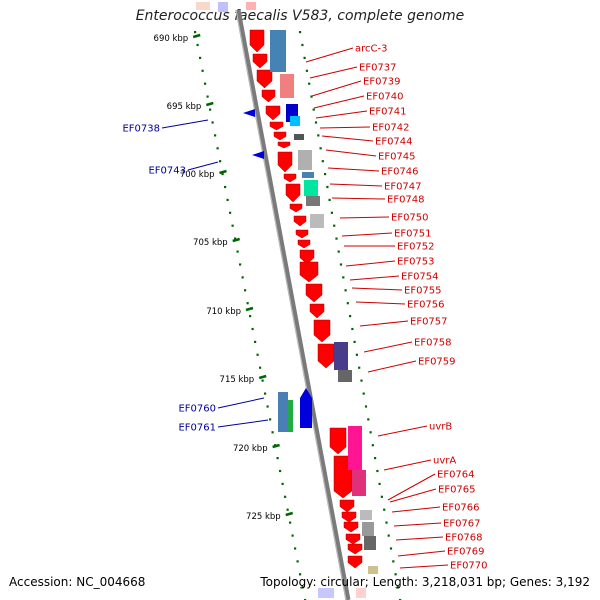  Describe the element at coordinates (378, 68) in the screenshot. I see `forward-gene-label: EF0737` at that location.